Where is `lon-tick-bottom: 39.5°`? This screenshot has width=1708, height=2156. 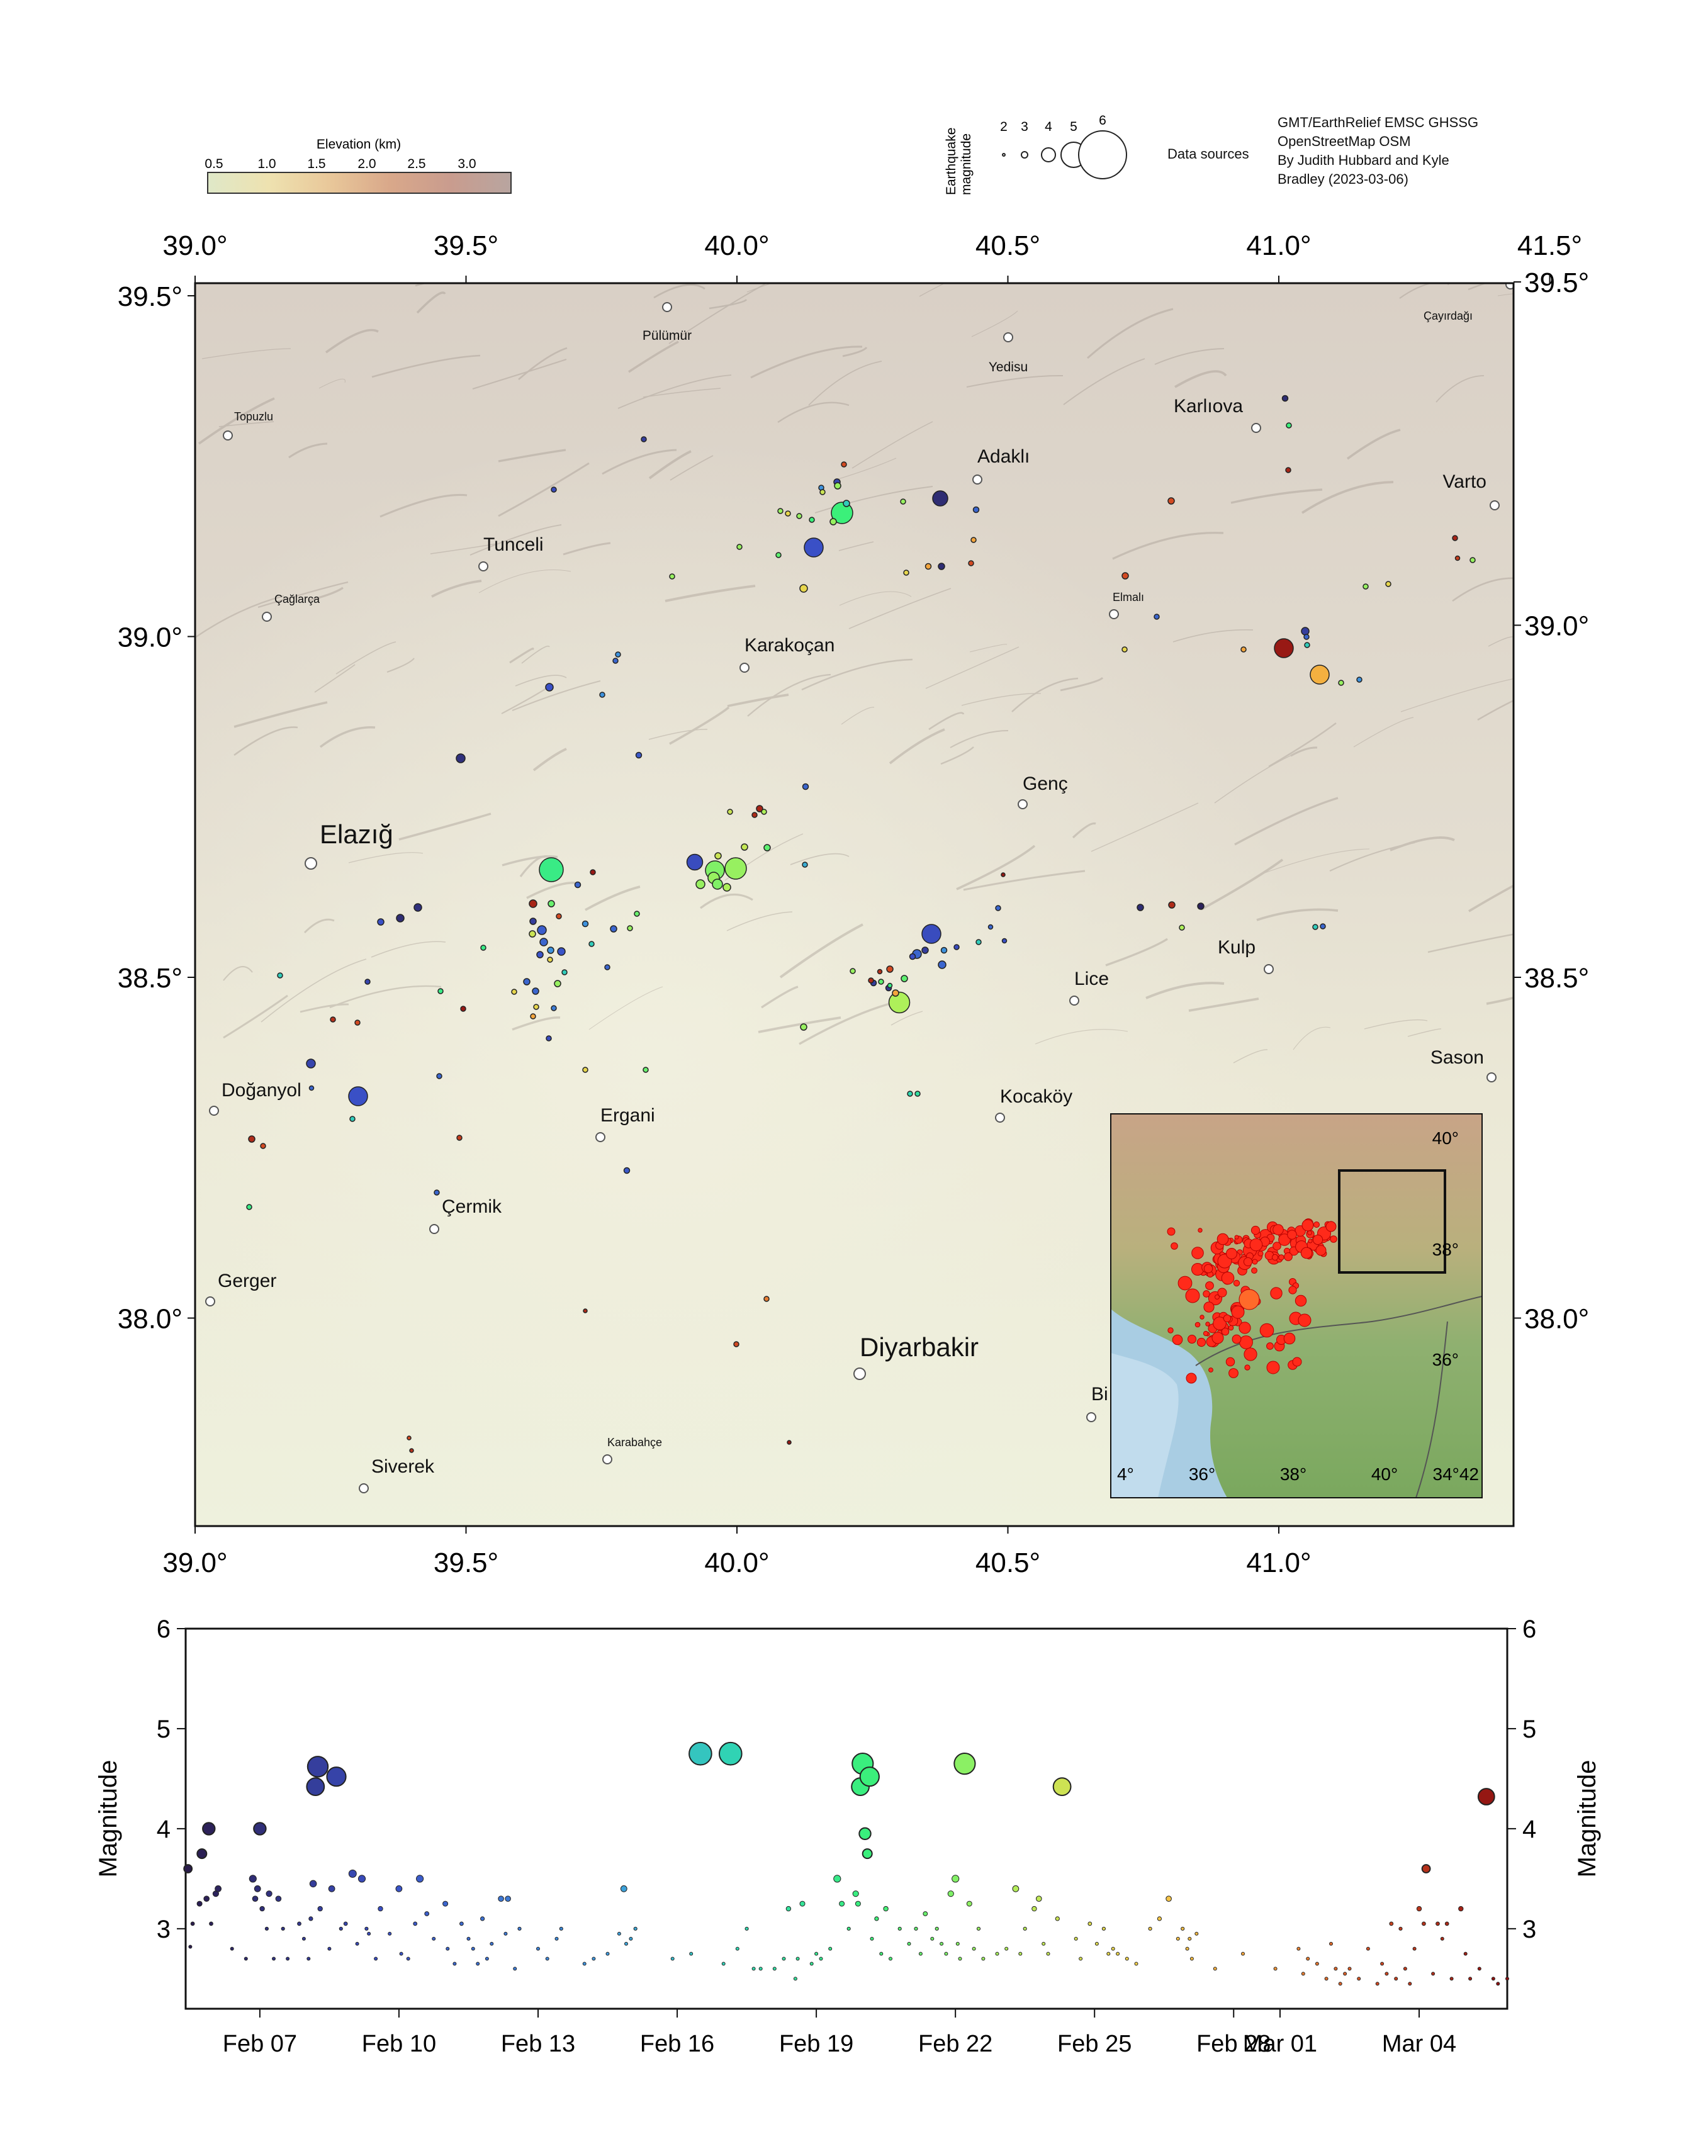
lon-tick-bottom: 39.5° is located at coordinates (466, 1562).